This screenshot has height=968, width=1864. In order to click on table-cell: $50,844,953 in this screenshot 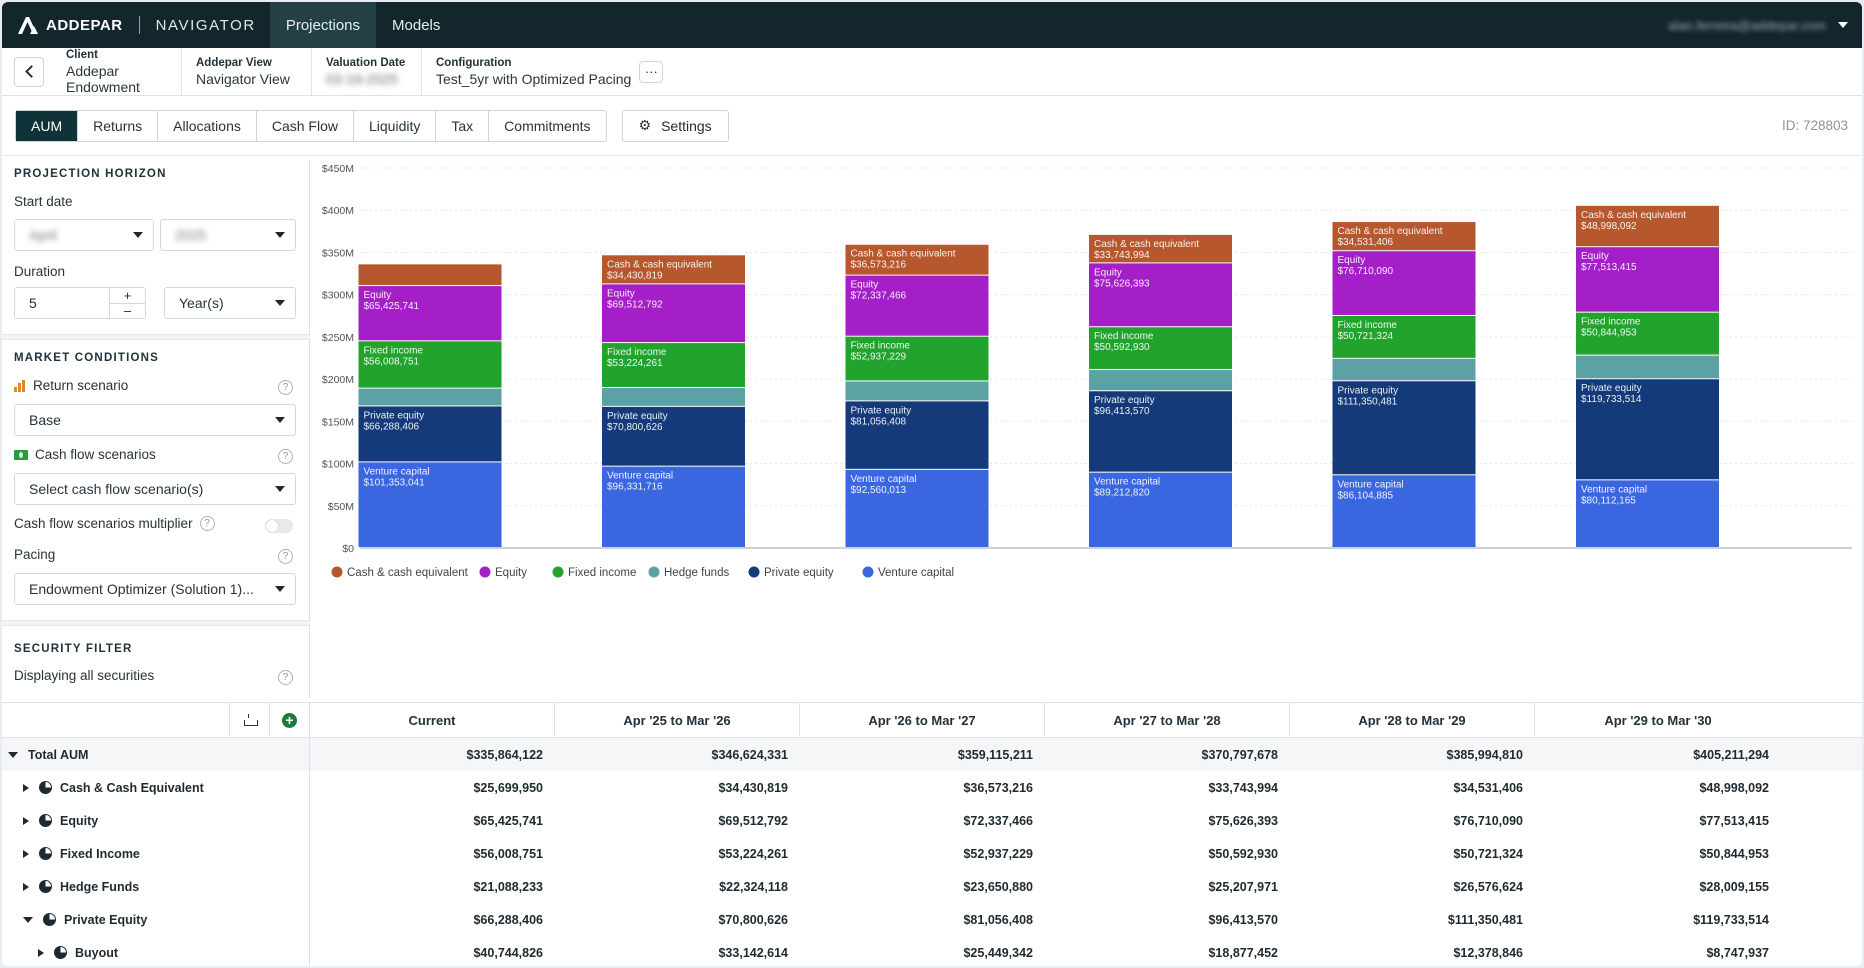, I will do `click(1734, 853)`.